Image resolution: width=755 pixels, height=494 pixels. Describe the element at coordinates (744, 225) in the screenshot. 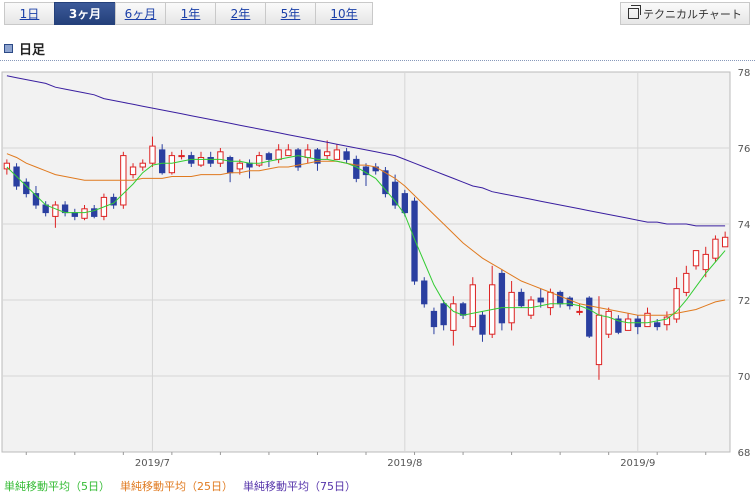

I see `y-tick-label: 74` at that location.